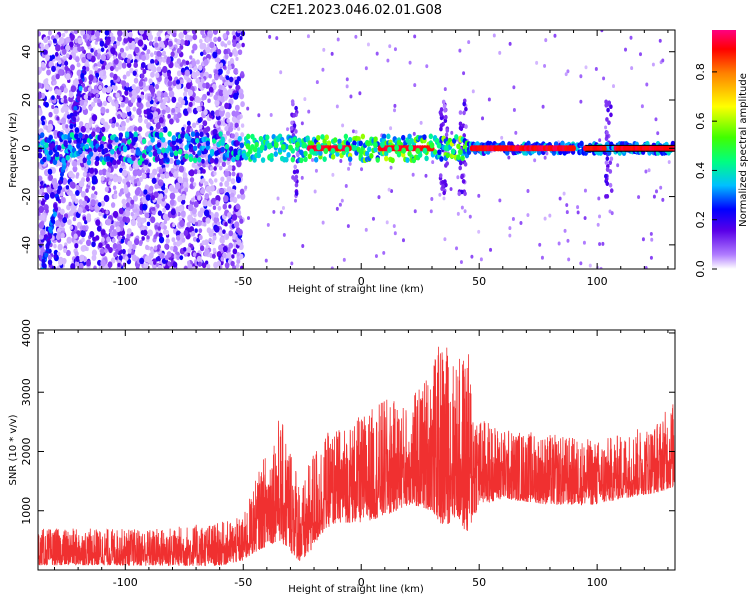  What do you see at coordinates (705, 170) in the screenshot?
I see `colorbar-ticks: 0.0 0.2 0.4 0.6 0.8` at bounding box center [705, 170].